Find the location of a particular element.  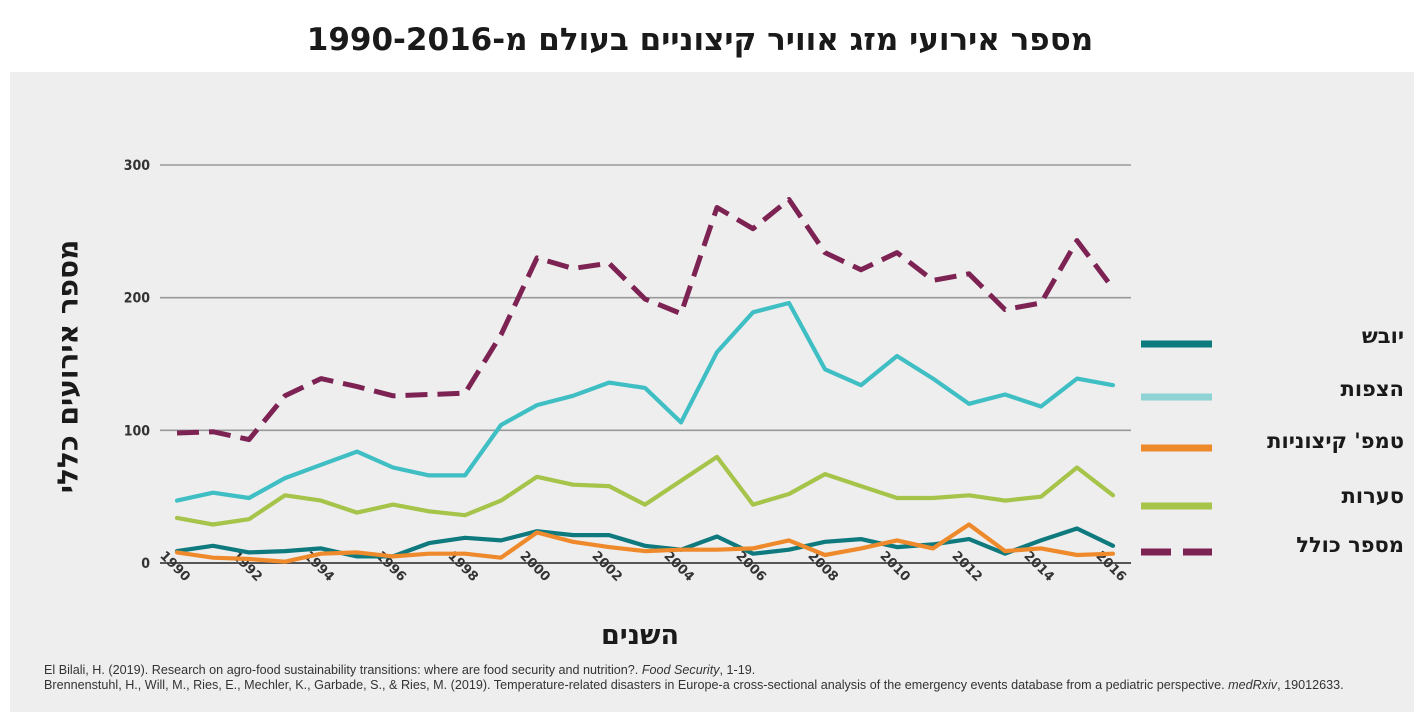

legend-label-1: הצפות is located at coordinates (1372, 389).